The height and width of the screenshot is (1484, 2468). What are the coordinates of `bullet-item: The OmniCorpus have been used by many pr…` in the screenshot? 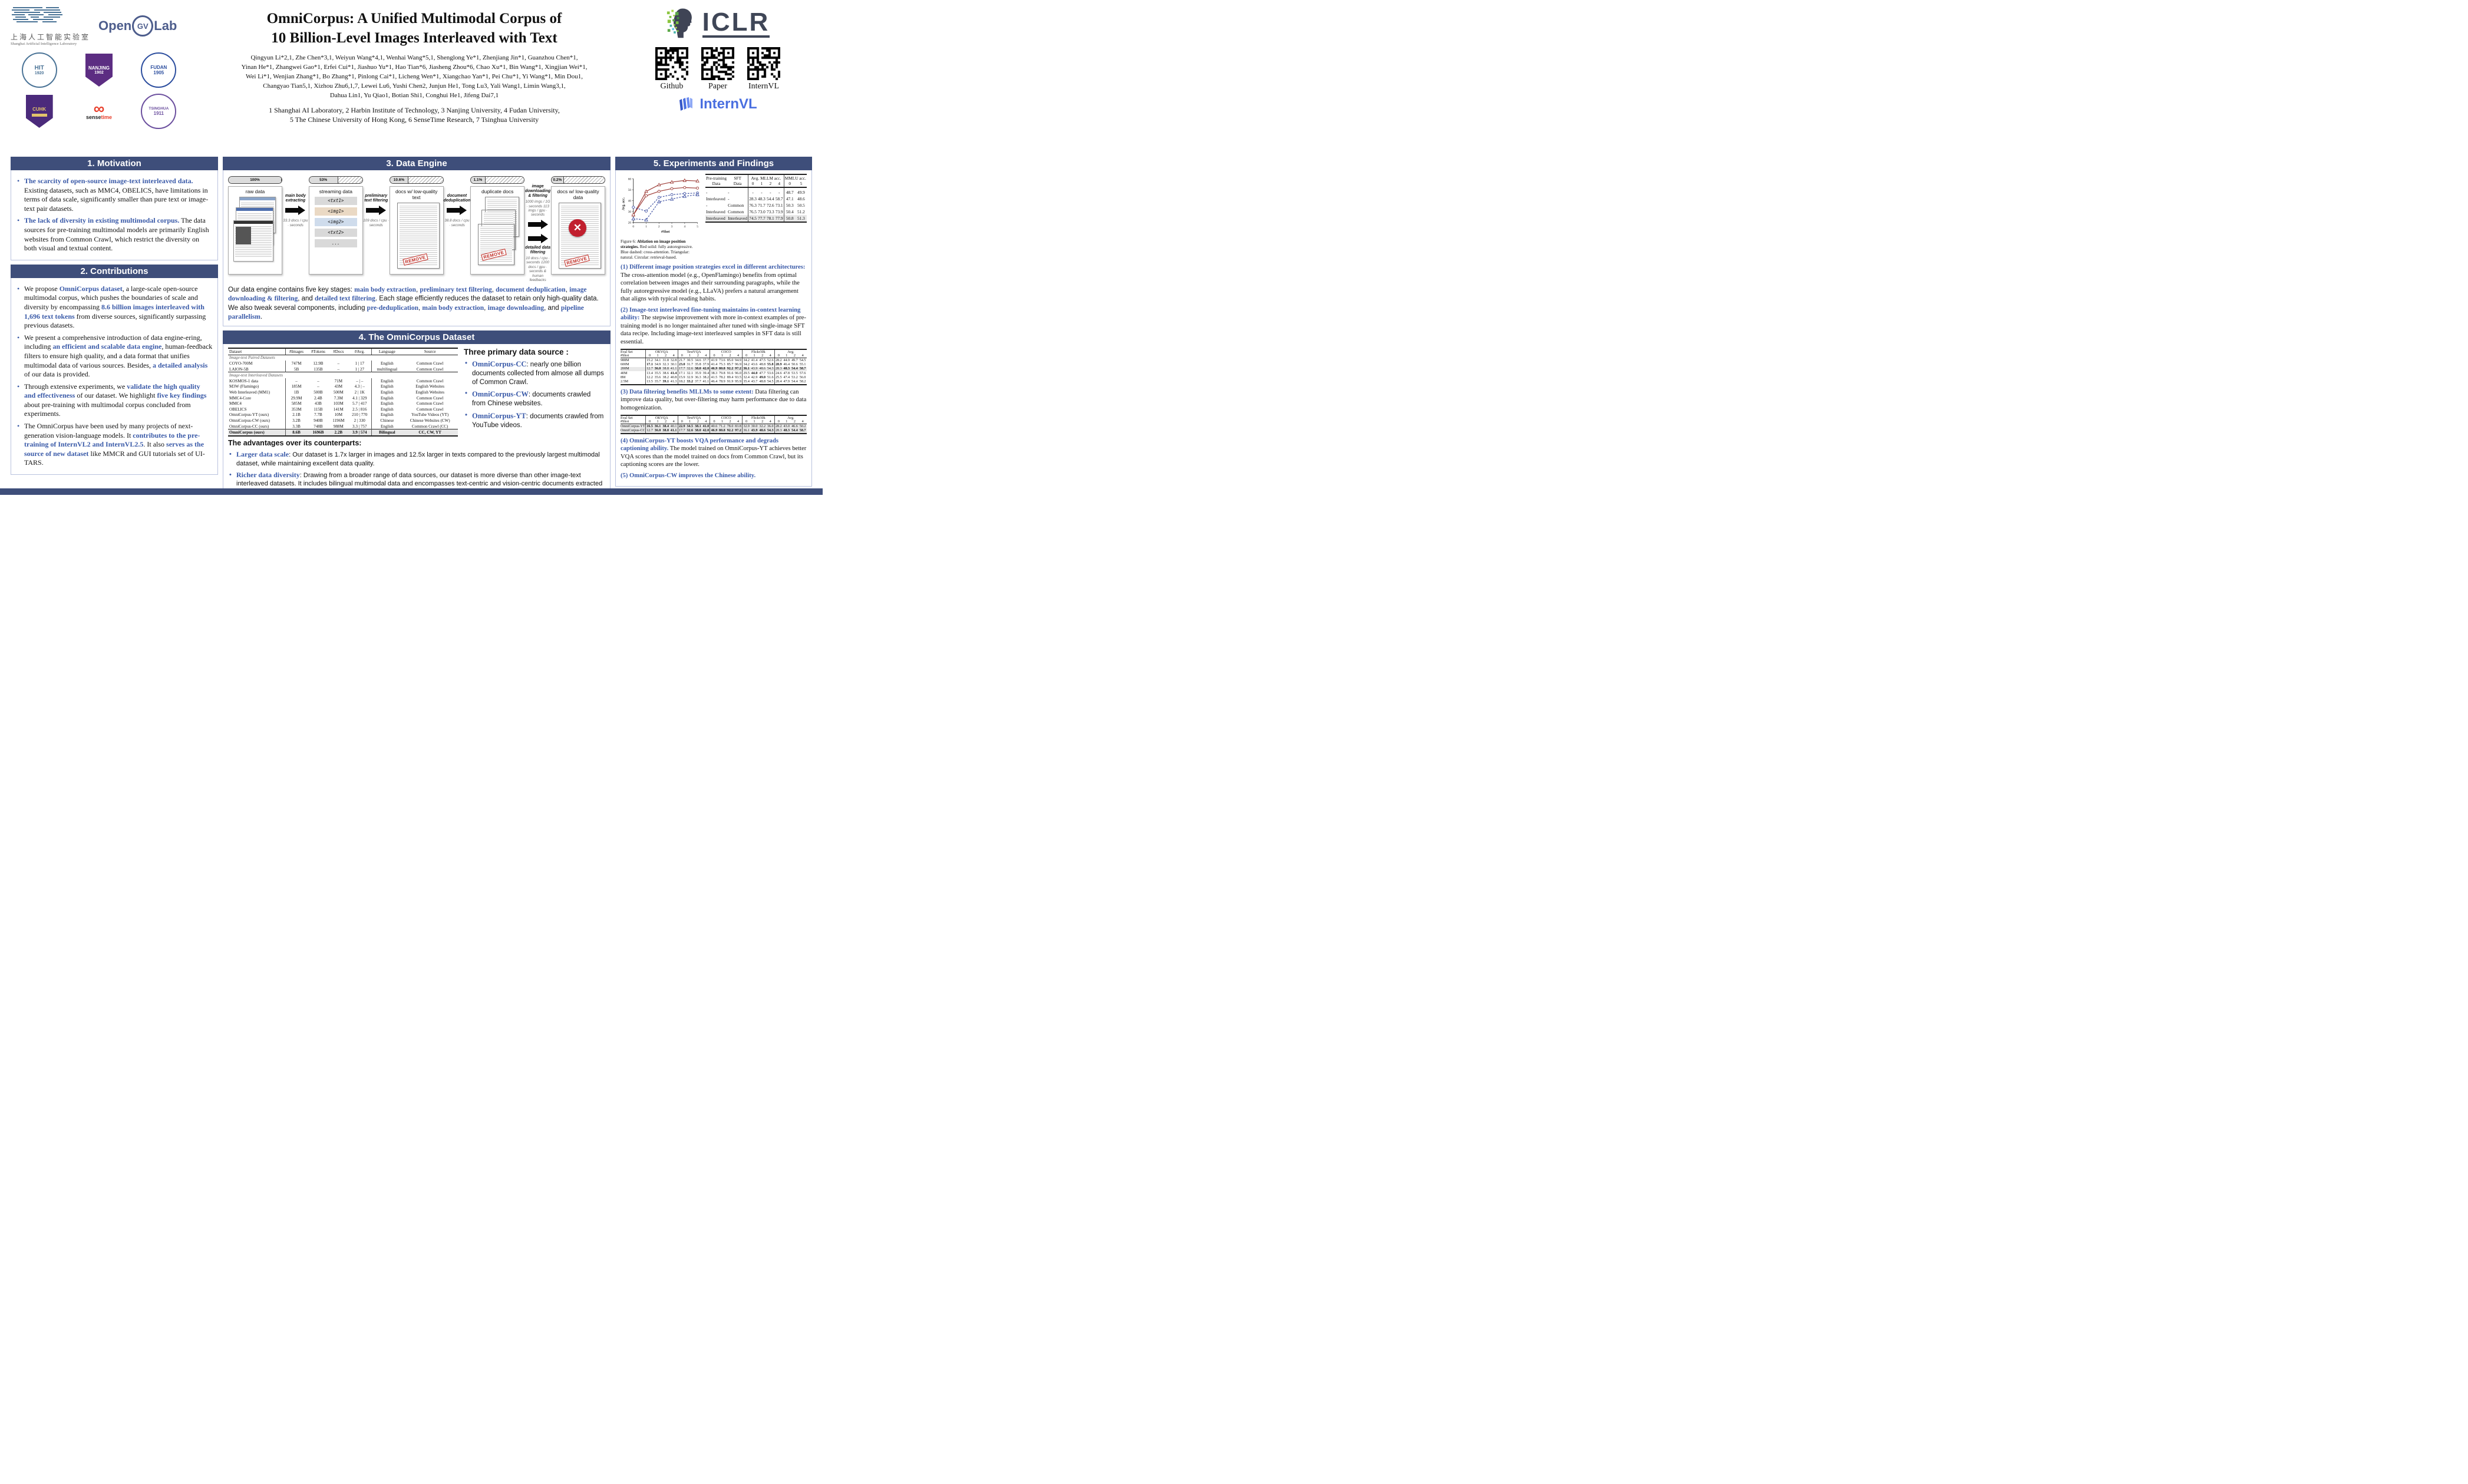 It's located at (114, 445).